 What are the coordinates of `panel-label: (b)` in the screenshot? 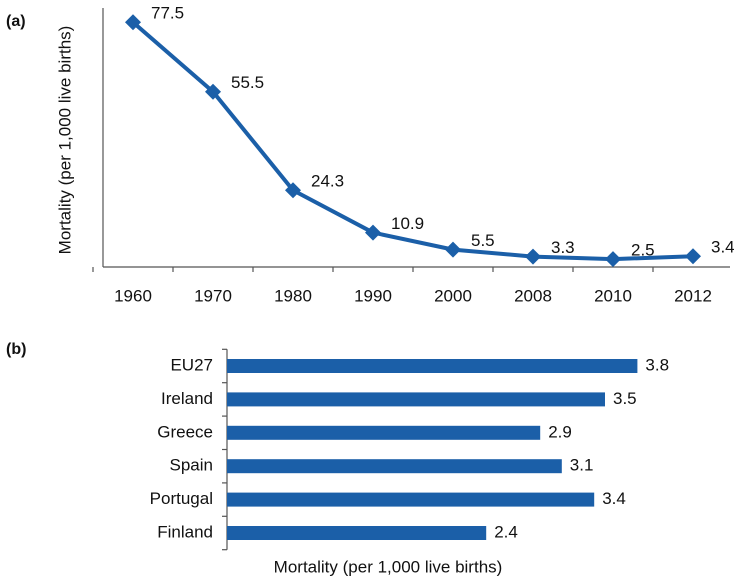 It's located at (16, 349).